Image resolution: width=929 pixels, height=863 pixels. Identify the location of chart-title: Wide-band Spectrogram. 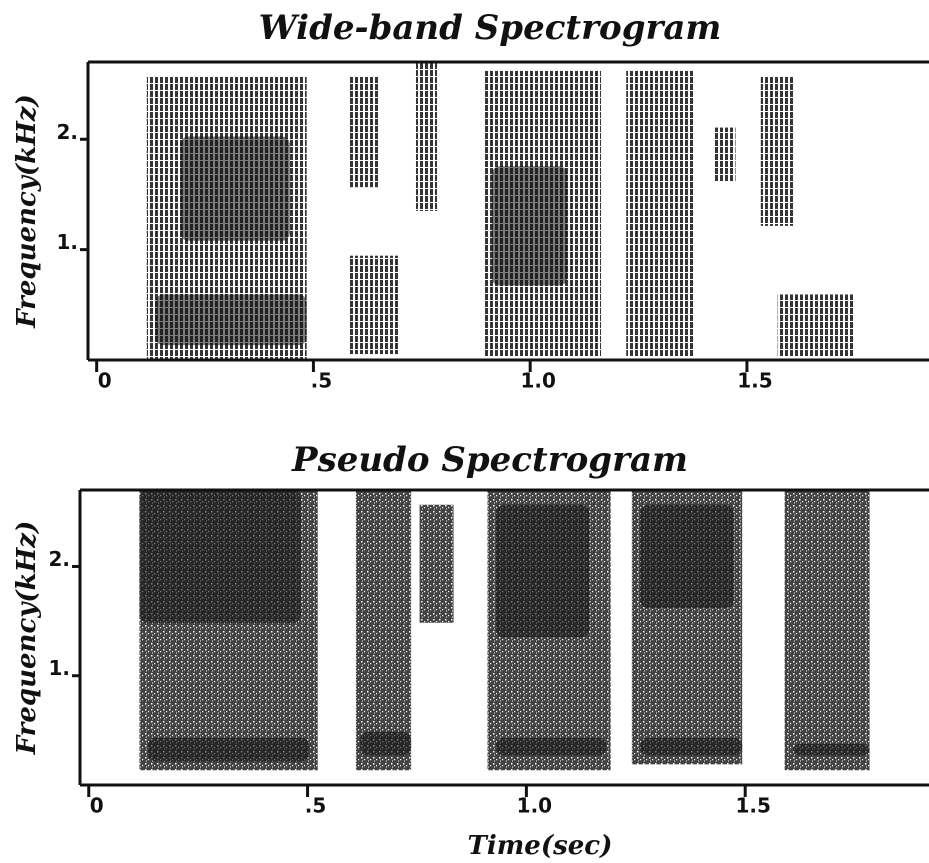
(490, 28).